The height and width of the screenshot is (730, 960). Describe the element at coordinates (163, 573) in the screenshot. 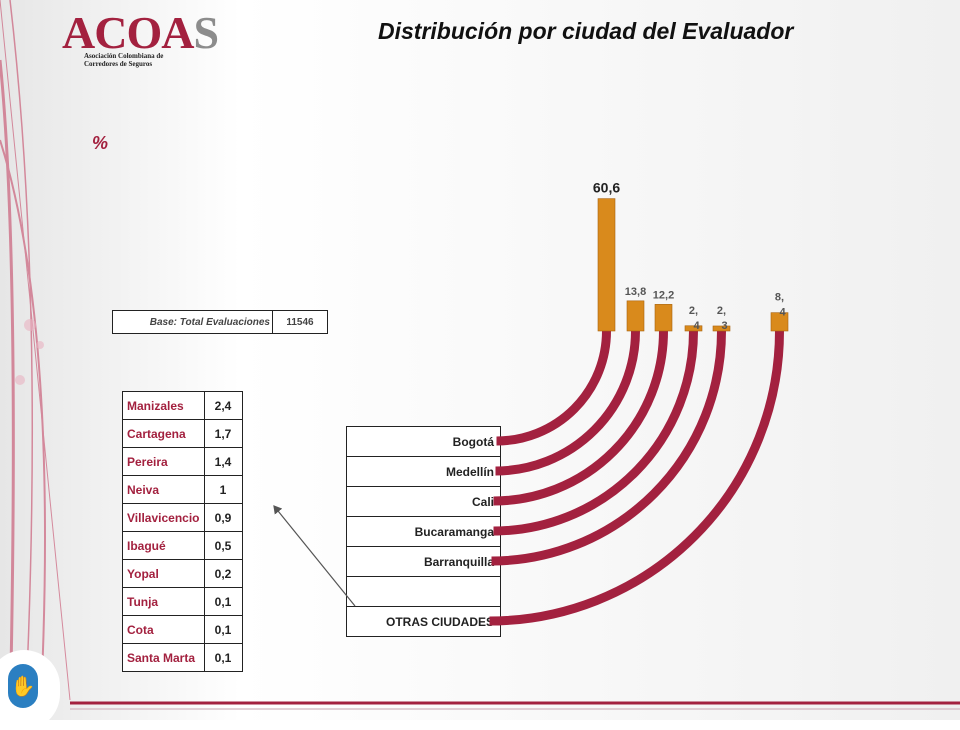

I see `city-name: Yopal` at that location.